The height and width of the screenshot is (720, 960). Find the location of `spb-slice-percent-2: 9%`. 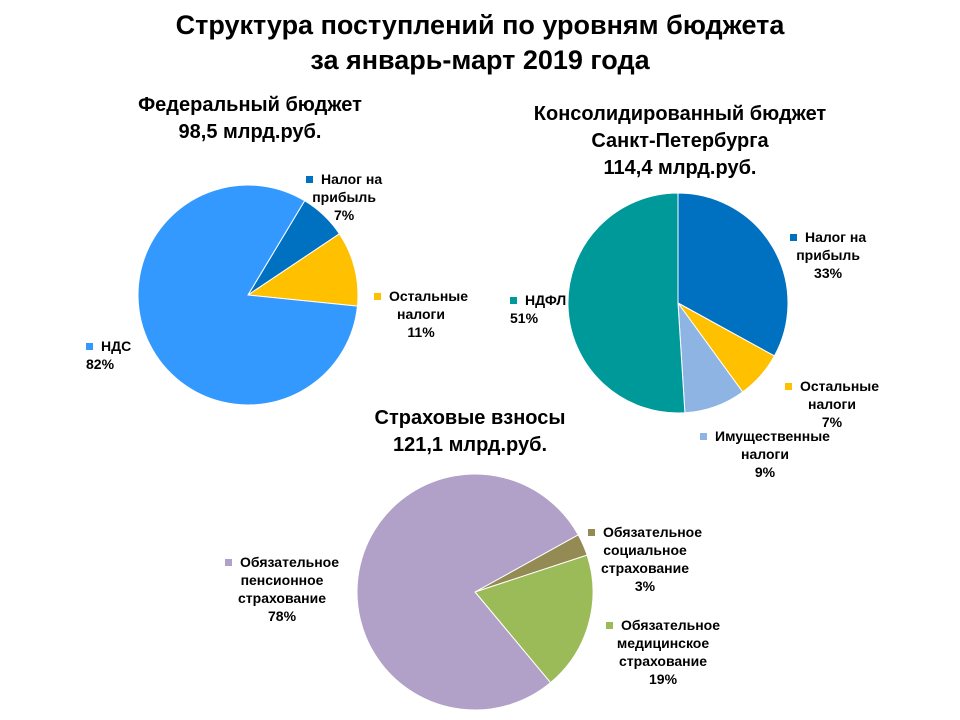

spb-slice-percent-2: 9% is located at coordinates (765, 472).